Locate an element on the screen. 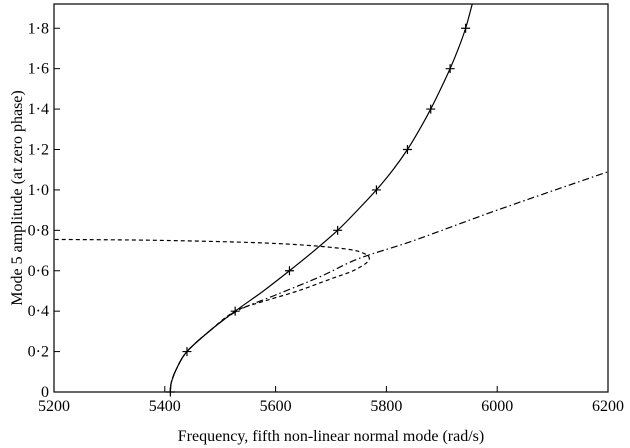  x-tick-label: 5400 is located at coordinates (165, 406).